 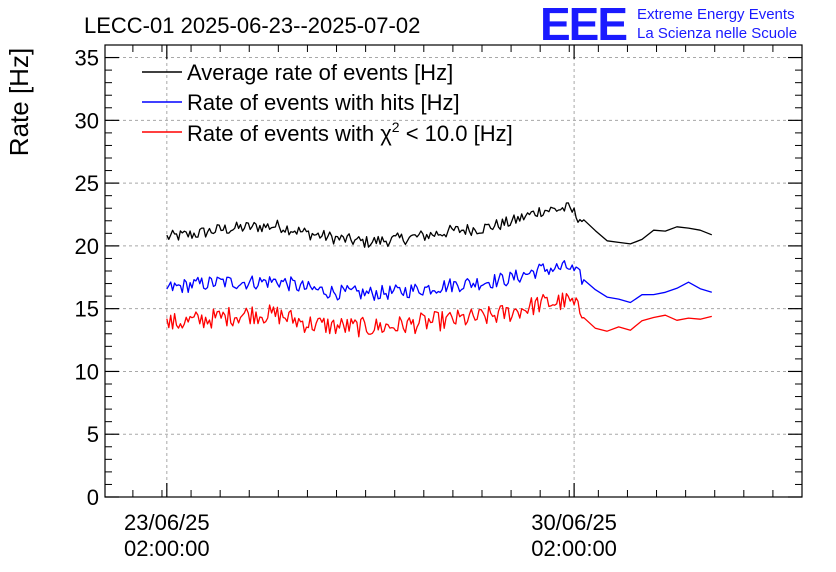 I want to click on x-tick-label-date: 23/06/25, so click(x=167, y=522).